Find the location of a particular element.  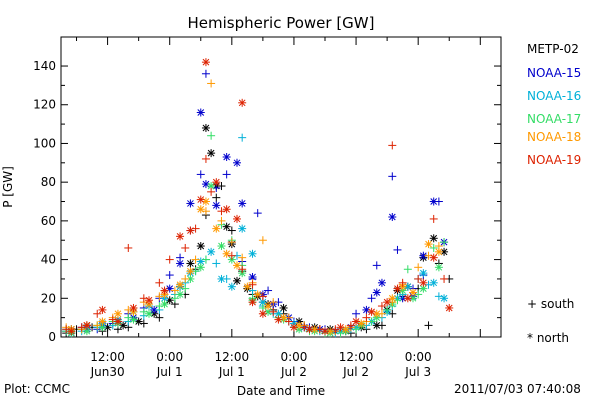

plot-timestamp: 2011/07/03 07:40:08 is located at coordinates (517, 389).